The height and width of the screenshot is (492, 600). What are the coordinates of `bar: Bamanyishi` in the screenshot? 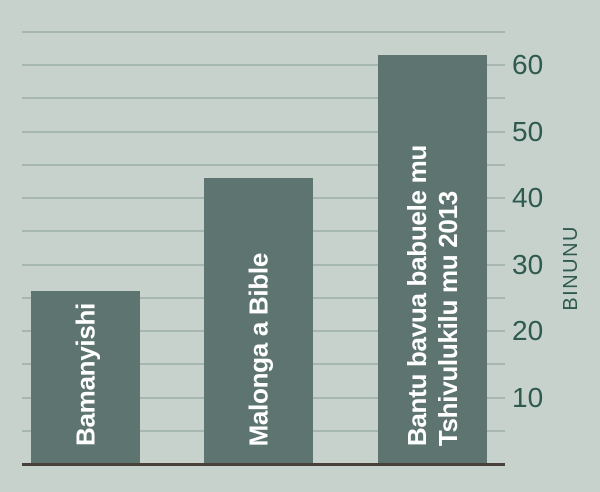 It's located at (85, 377).